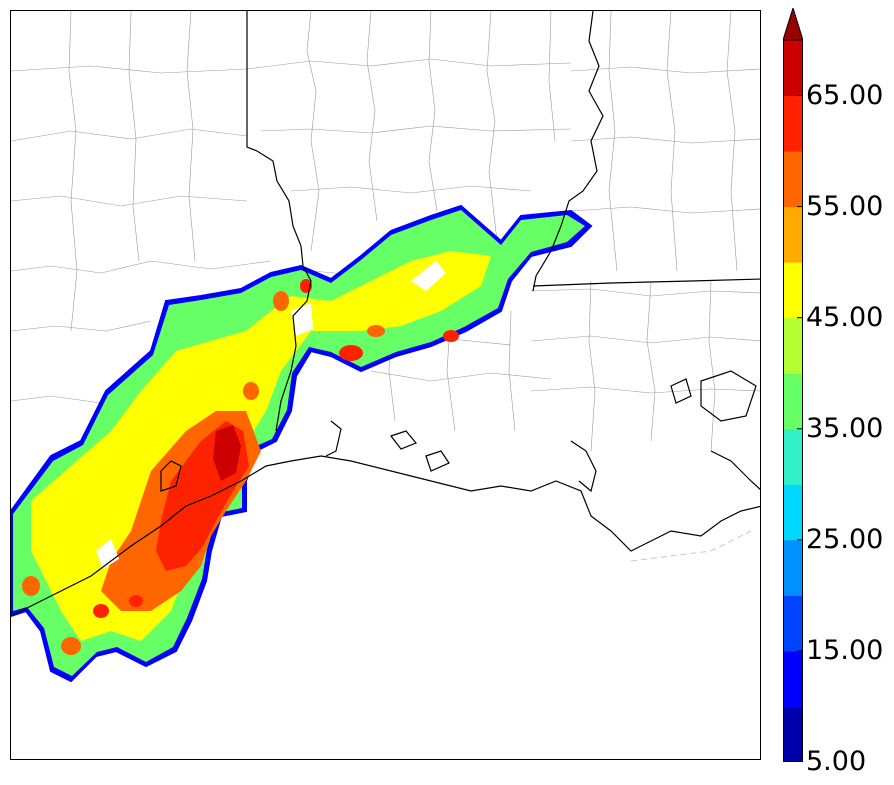 Image resolution: width=894 pixels, height=785 pixels. What do you see at coordinates (735, 470) in the screenshot?
I see `east-coastline` at bounding box center [735, 470].